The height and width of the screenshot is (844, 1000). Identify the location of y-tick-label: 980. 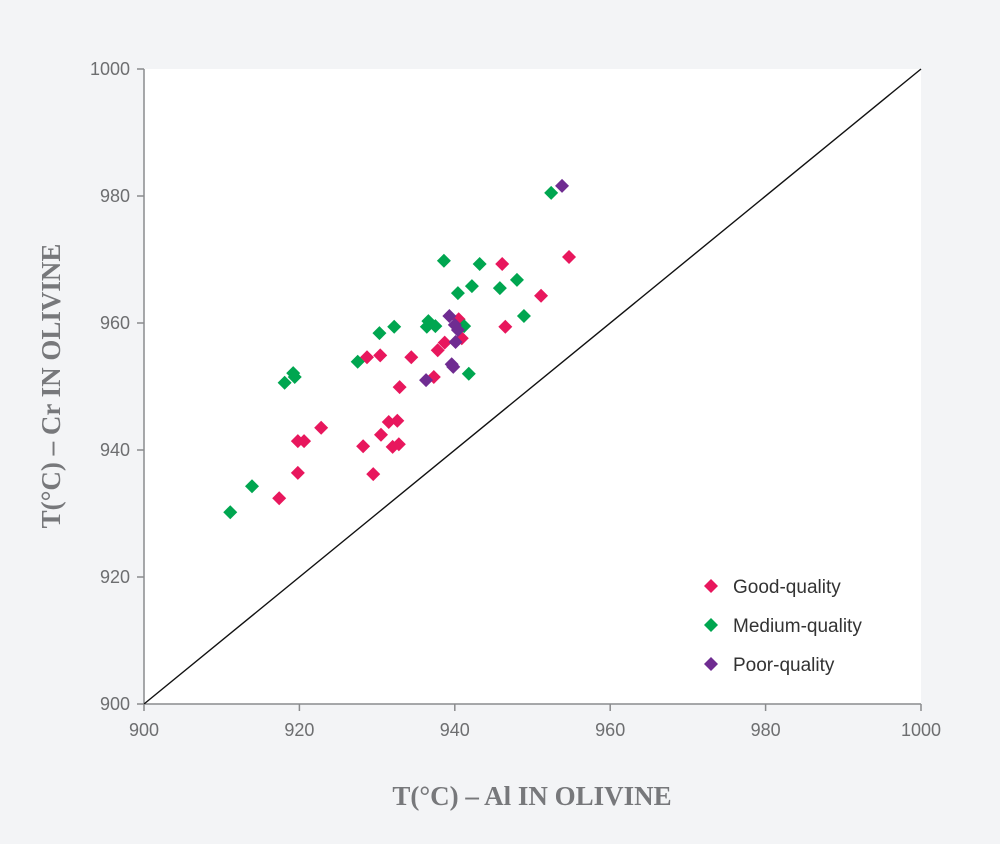
(115, 196).